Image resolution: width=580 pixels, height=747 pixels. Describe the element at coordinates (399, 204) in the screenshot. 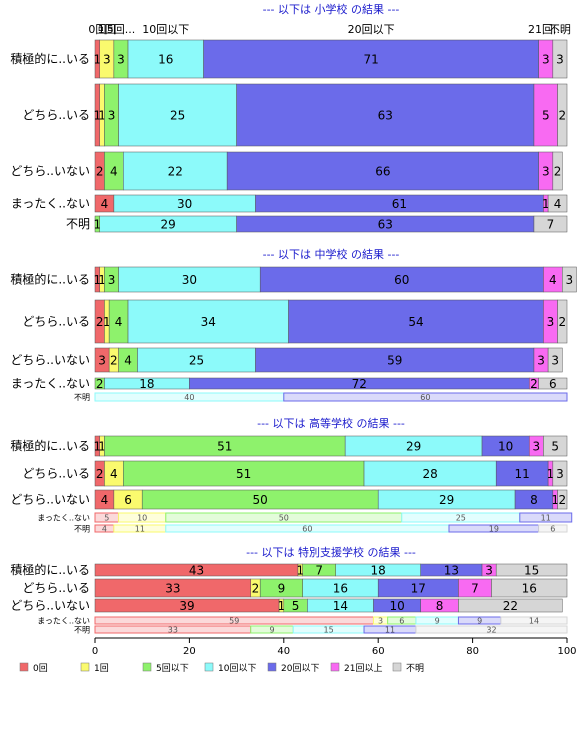

I see `data-label-0-3-4: 61` at that location.